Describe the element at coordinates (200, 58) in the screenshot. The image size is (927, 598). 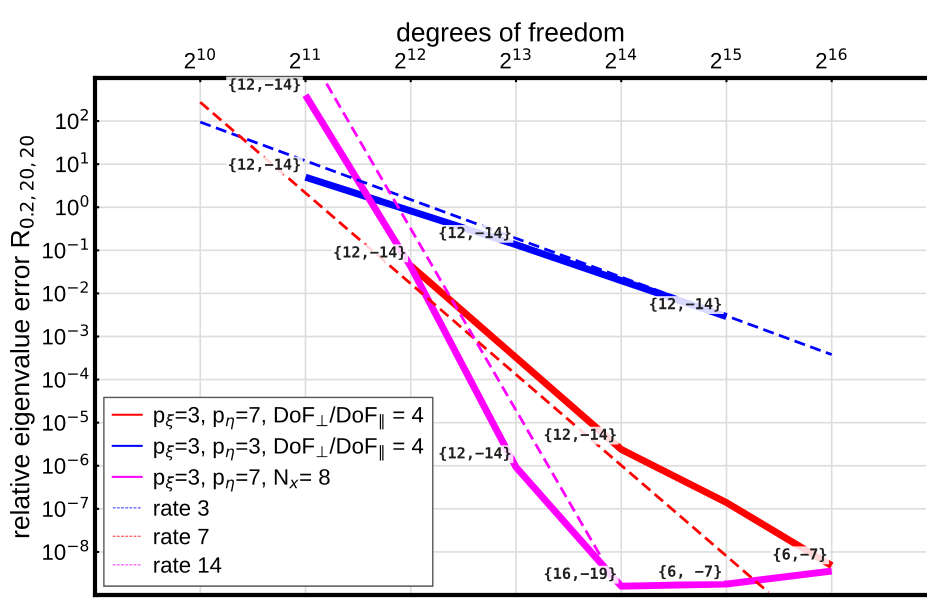
I see `x-tick-label: 2$^{10}$` at that location.